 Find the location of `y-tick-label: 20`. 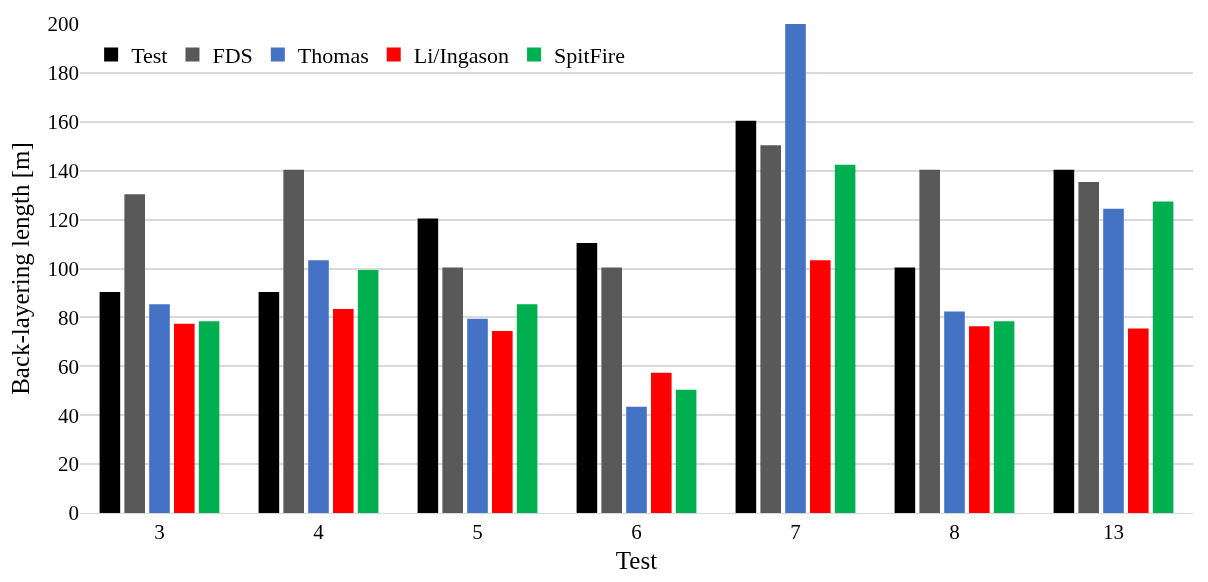

y-tick-label: 20 is located at coordinates (68, 464).